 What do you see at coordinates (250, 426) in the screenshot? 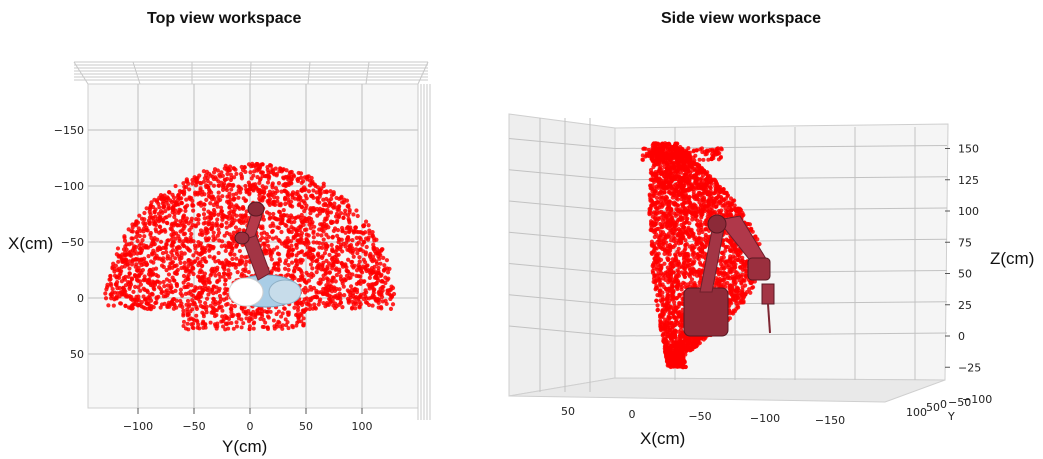
I see `top-view-x-tick: 0` at bounding box center [250, 426].